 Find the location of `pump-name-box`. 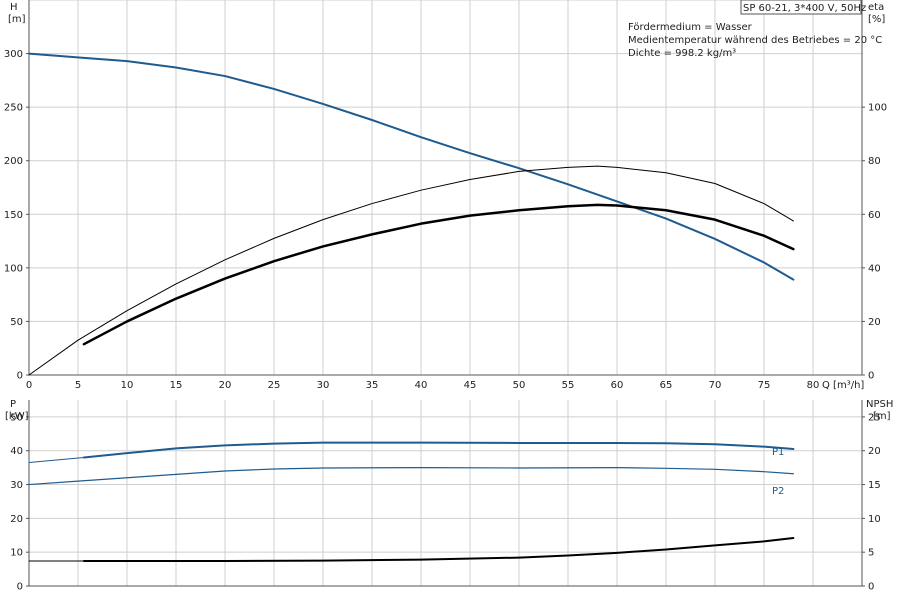

pump-name-box is located at coordinates (801, 7).